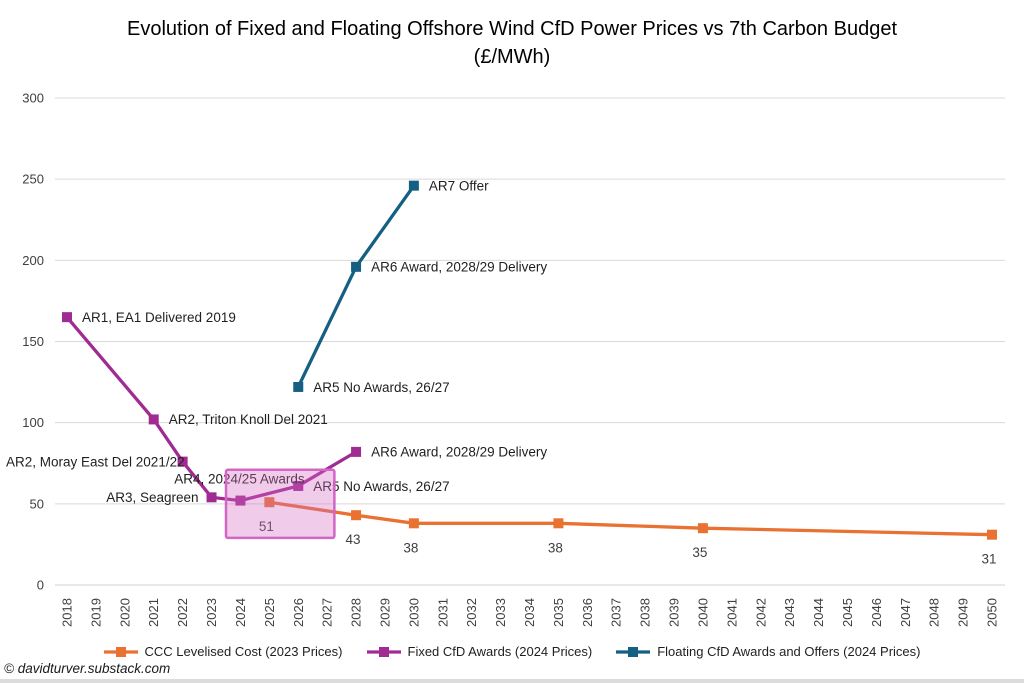  What do you see at coordinates (33, 179) in the screenshot?
I see `y-tick-label: 250` at bounding box center [33, 179].